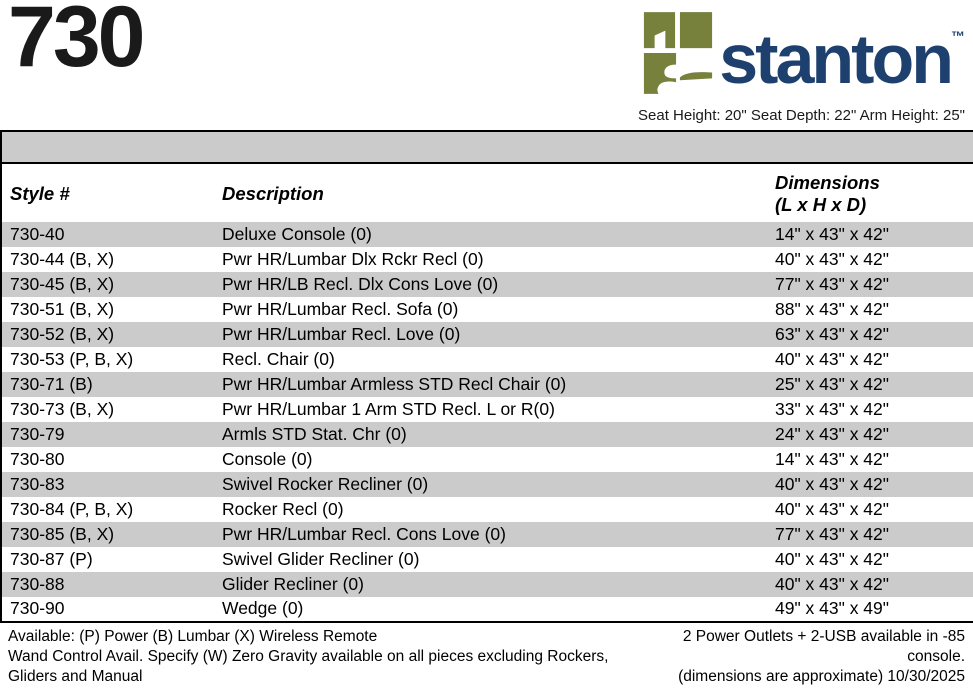 The image size is (973, 696). I want to click on style-number-cell: 730-88, so click(107, 585).